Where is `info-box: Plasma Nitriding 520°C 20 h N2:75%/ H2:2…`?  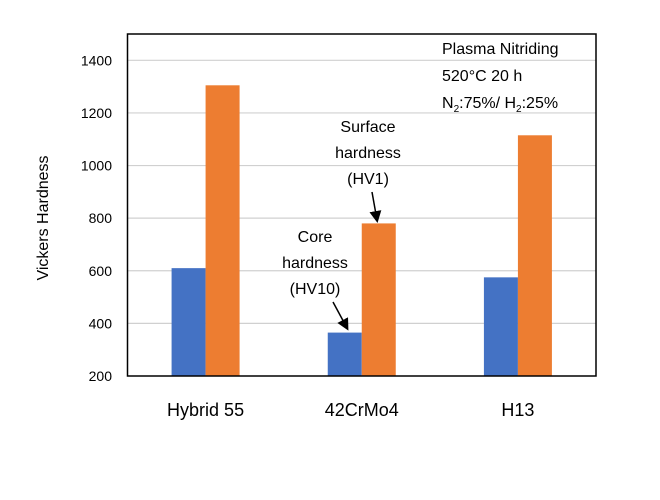 info-box: Plasma Nitriding 520°C 20 h N2:75%/ H2:2… is located at coordinates (500, 78).